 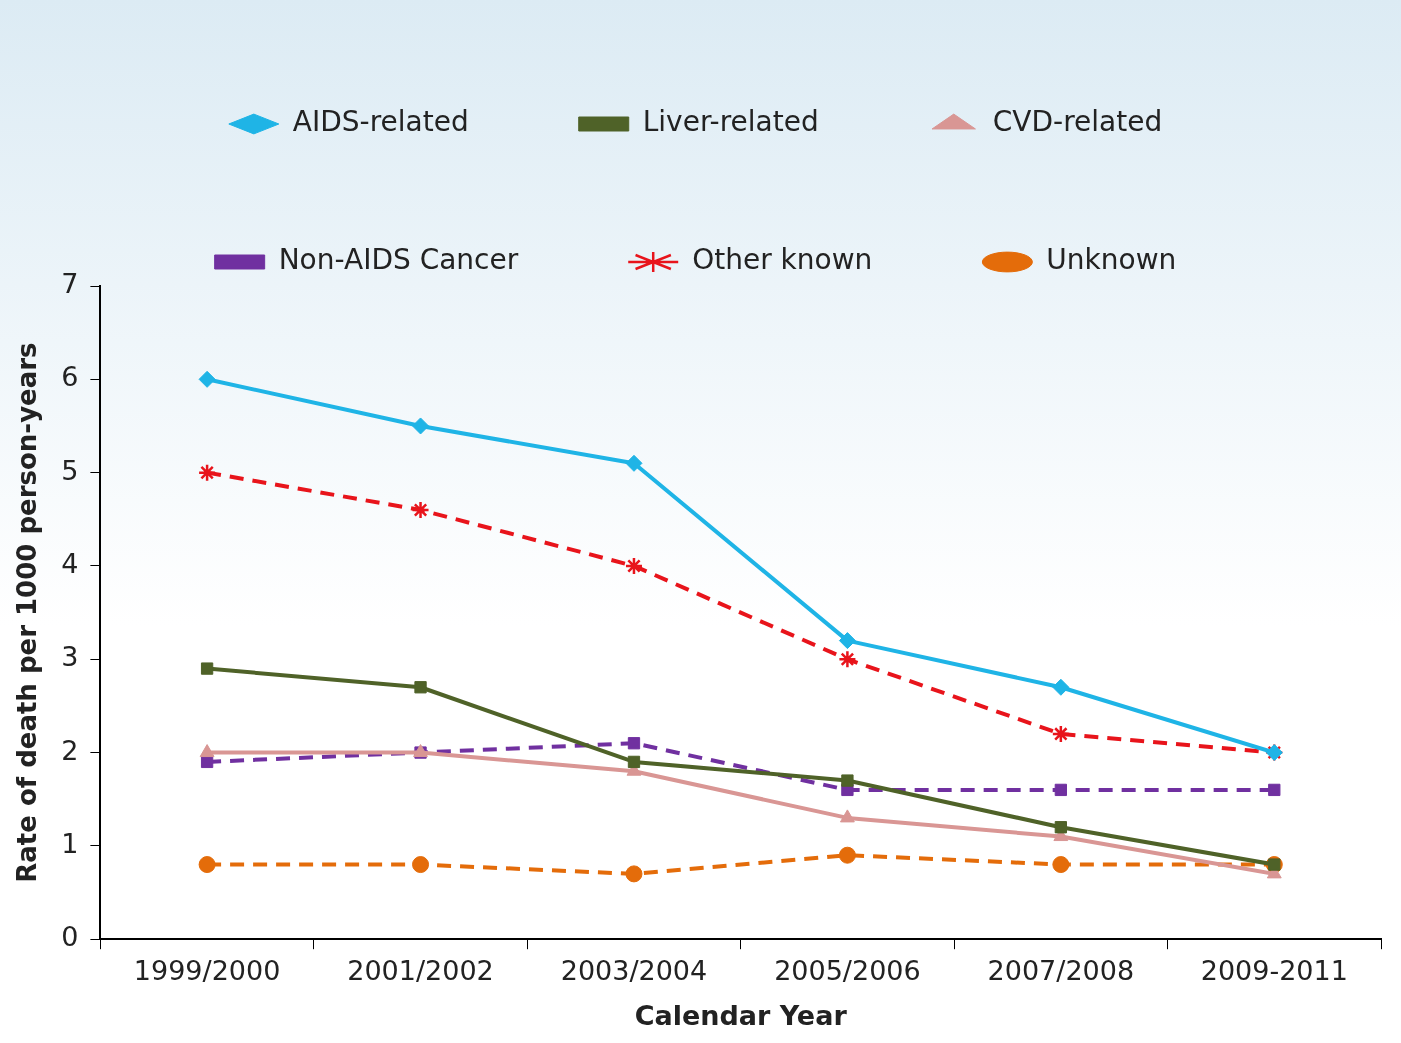 What do you see at coordinates (420, 971) in the screenshot?
I see `x-tick-label: 2001/2002` at bounding box center [420, 971].